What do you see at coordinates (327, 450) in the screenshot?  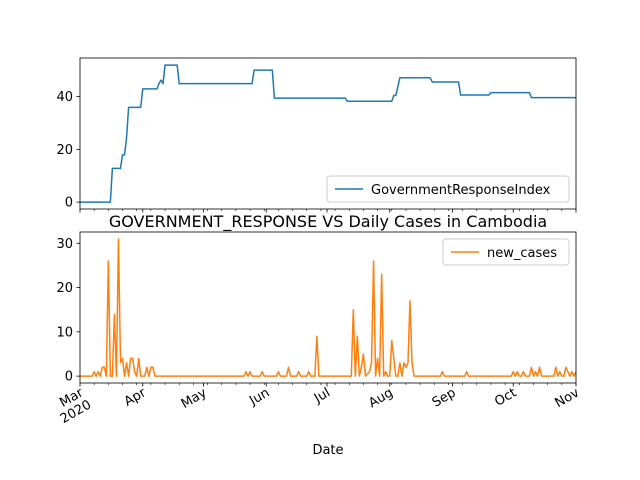 I see `x-axis-label: Date` at bounding box center [327, 450].